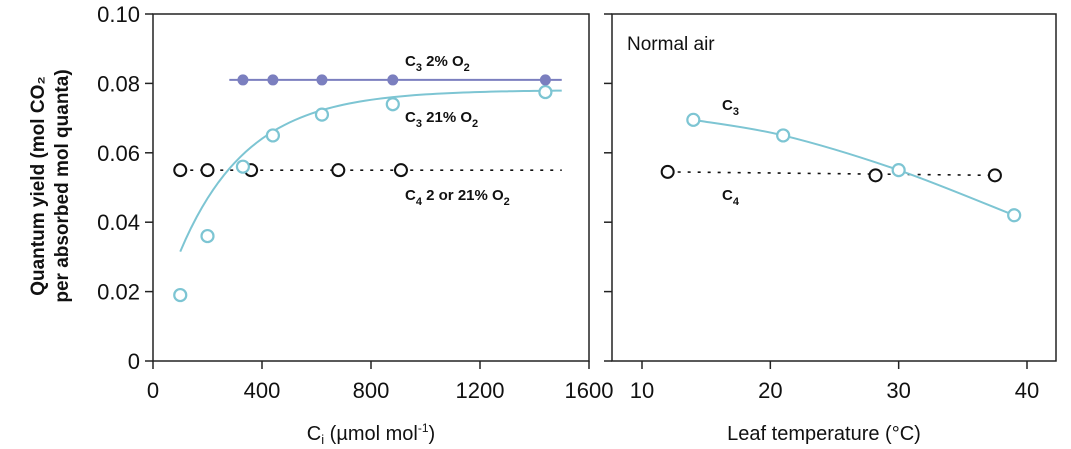 This screenshot has height=449, width=1071. I want to click on y-tick-label: 0.02, so click(118, 292).